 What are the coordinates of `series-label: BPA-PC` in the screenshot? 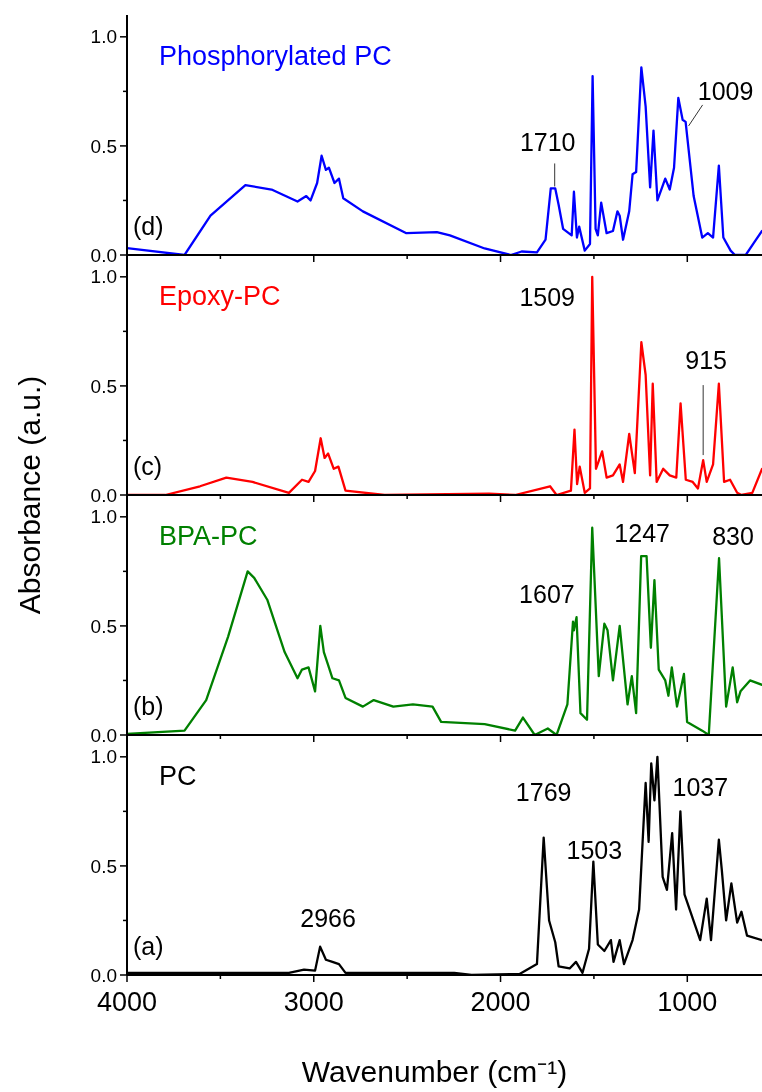 It's located at (208, 536).